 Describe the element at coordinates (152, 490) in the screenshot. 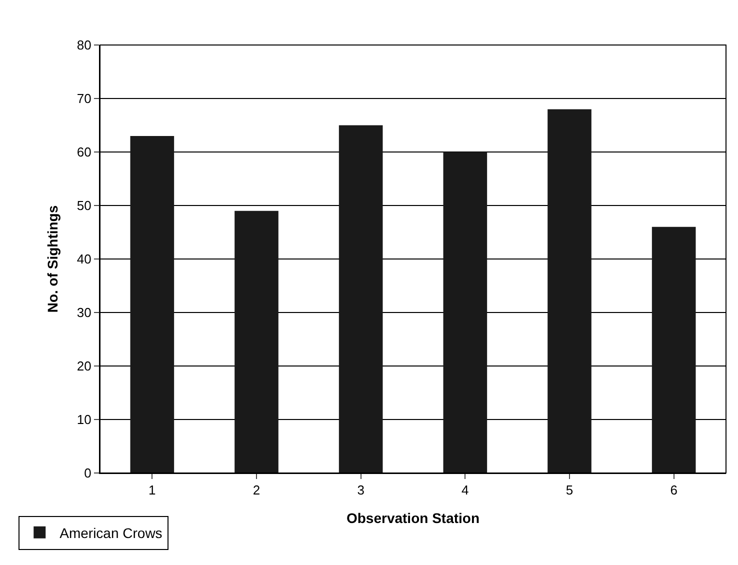

I see `x-tick-label: 1` at that location.